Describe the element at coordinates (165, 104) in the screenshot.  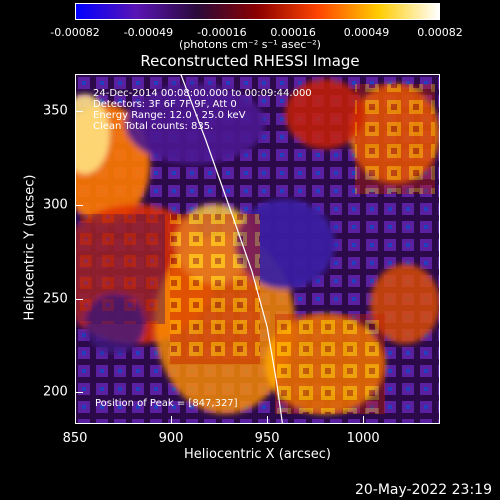
I see `annotation-detectors: Detectors: 3F 6F 7F 9F, Att 0` at that location.